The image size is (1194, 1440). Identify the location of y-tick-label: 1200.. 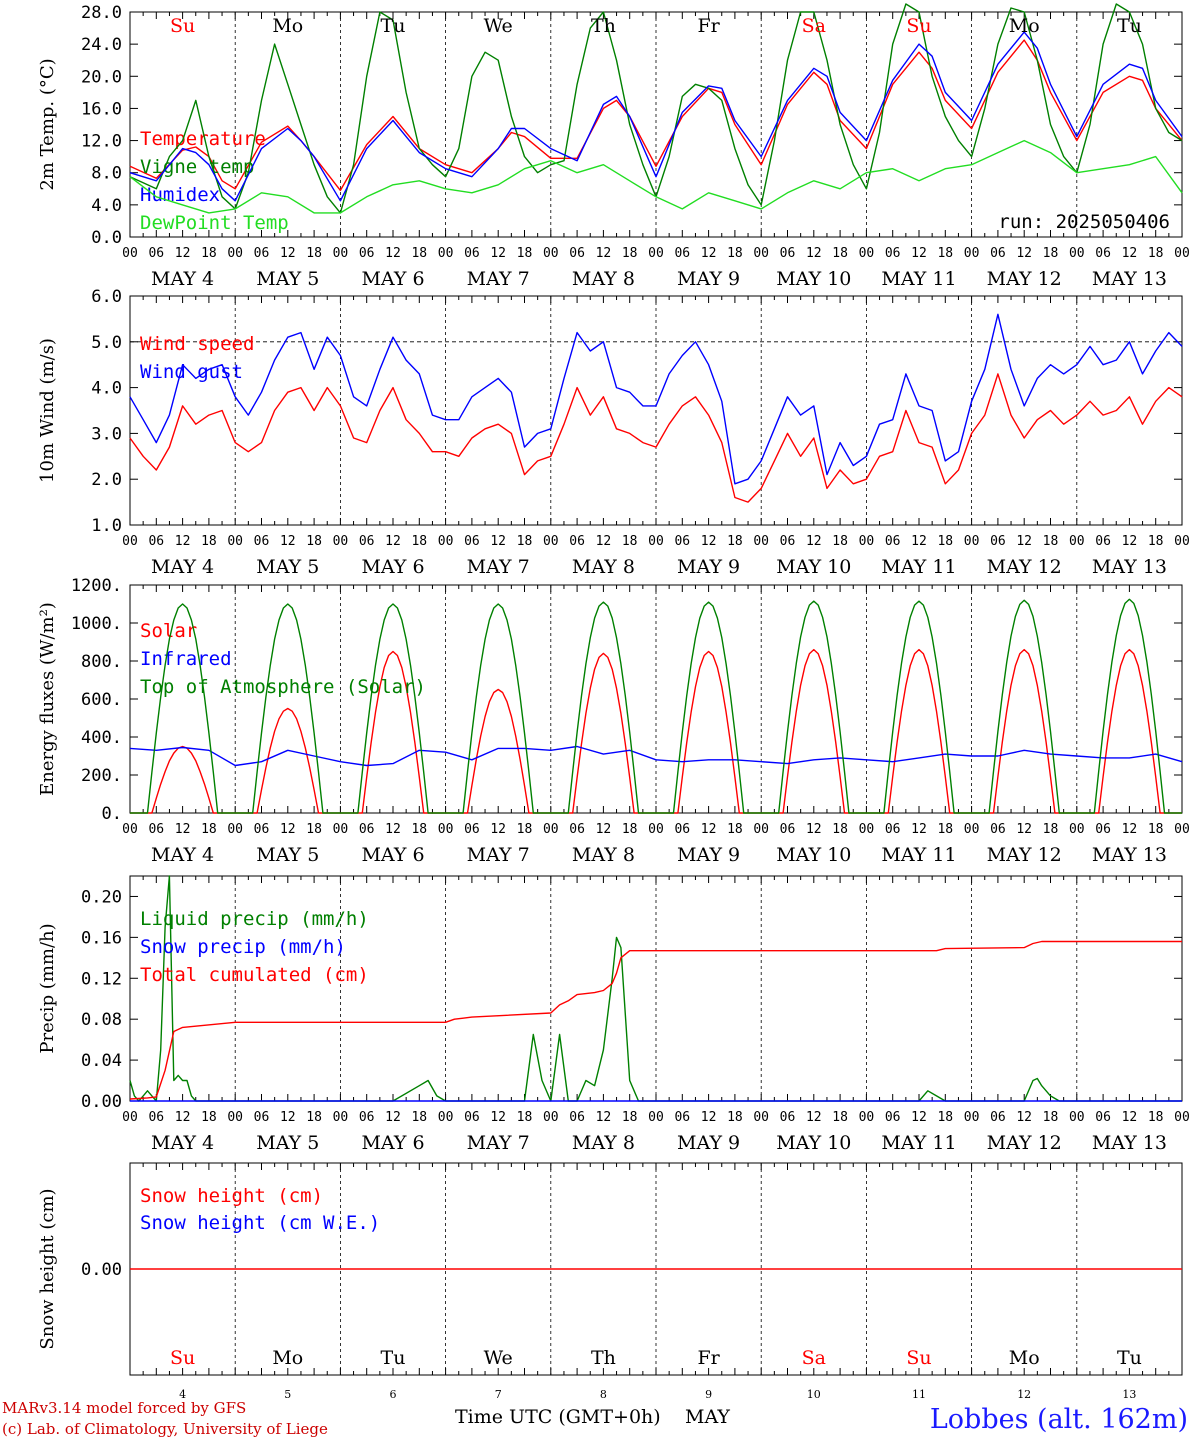
(96, 586).